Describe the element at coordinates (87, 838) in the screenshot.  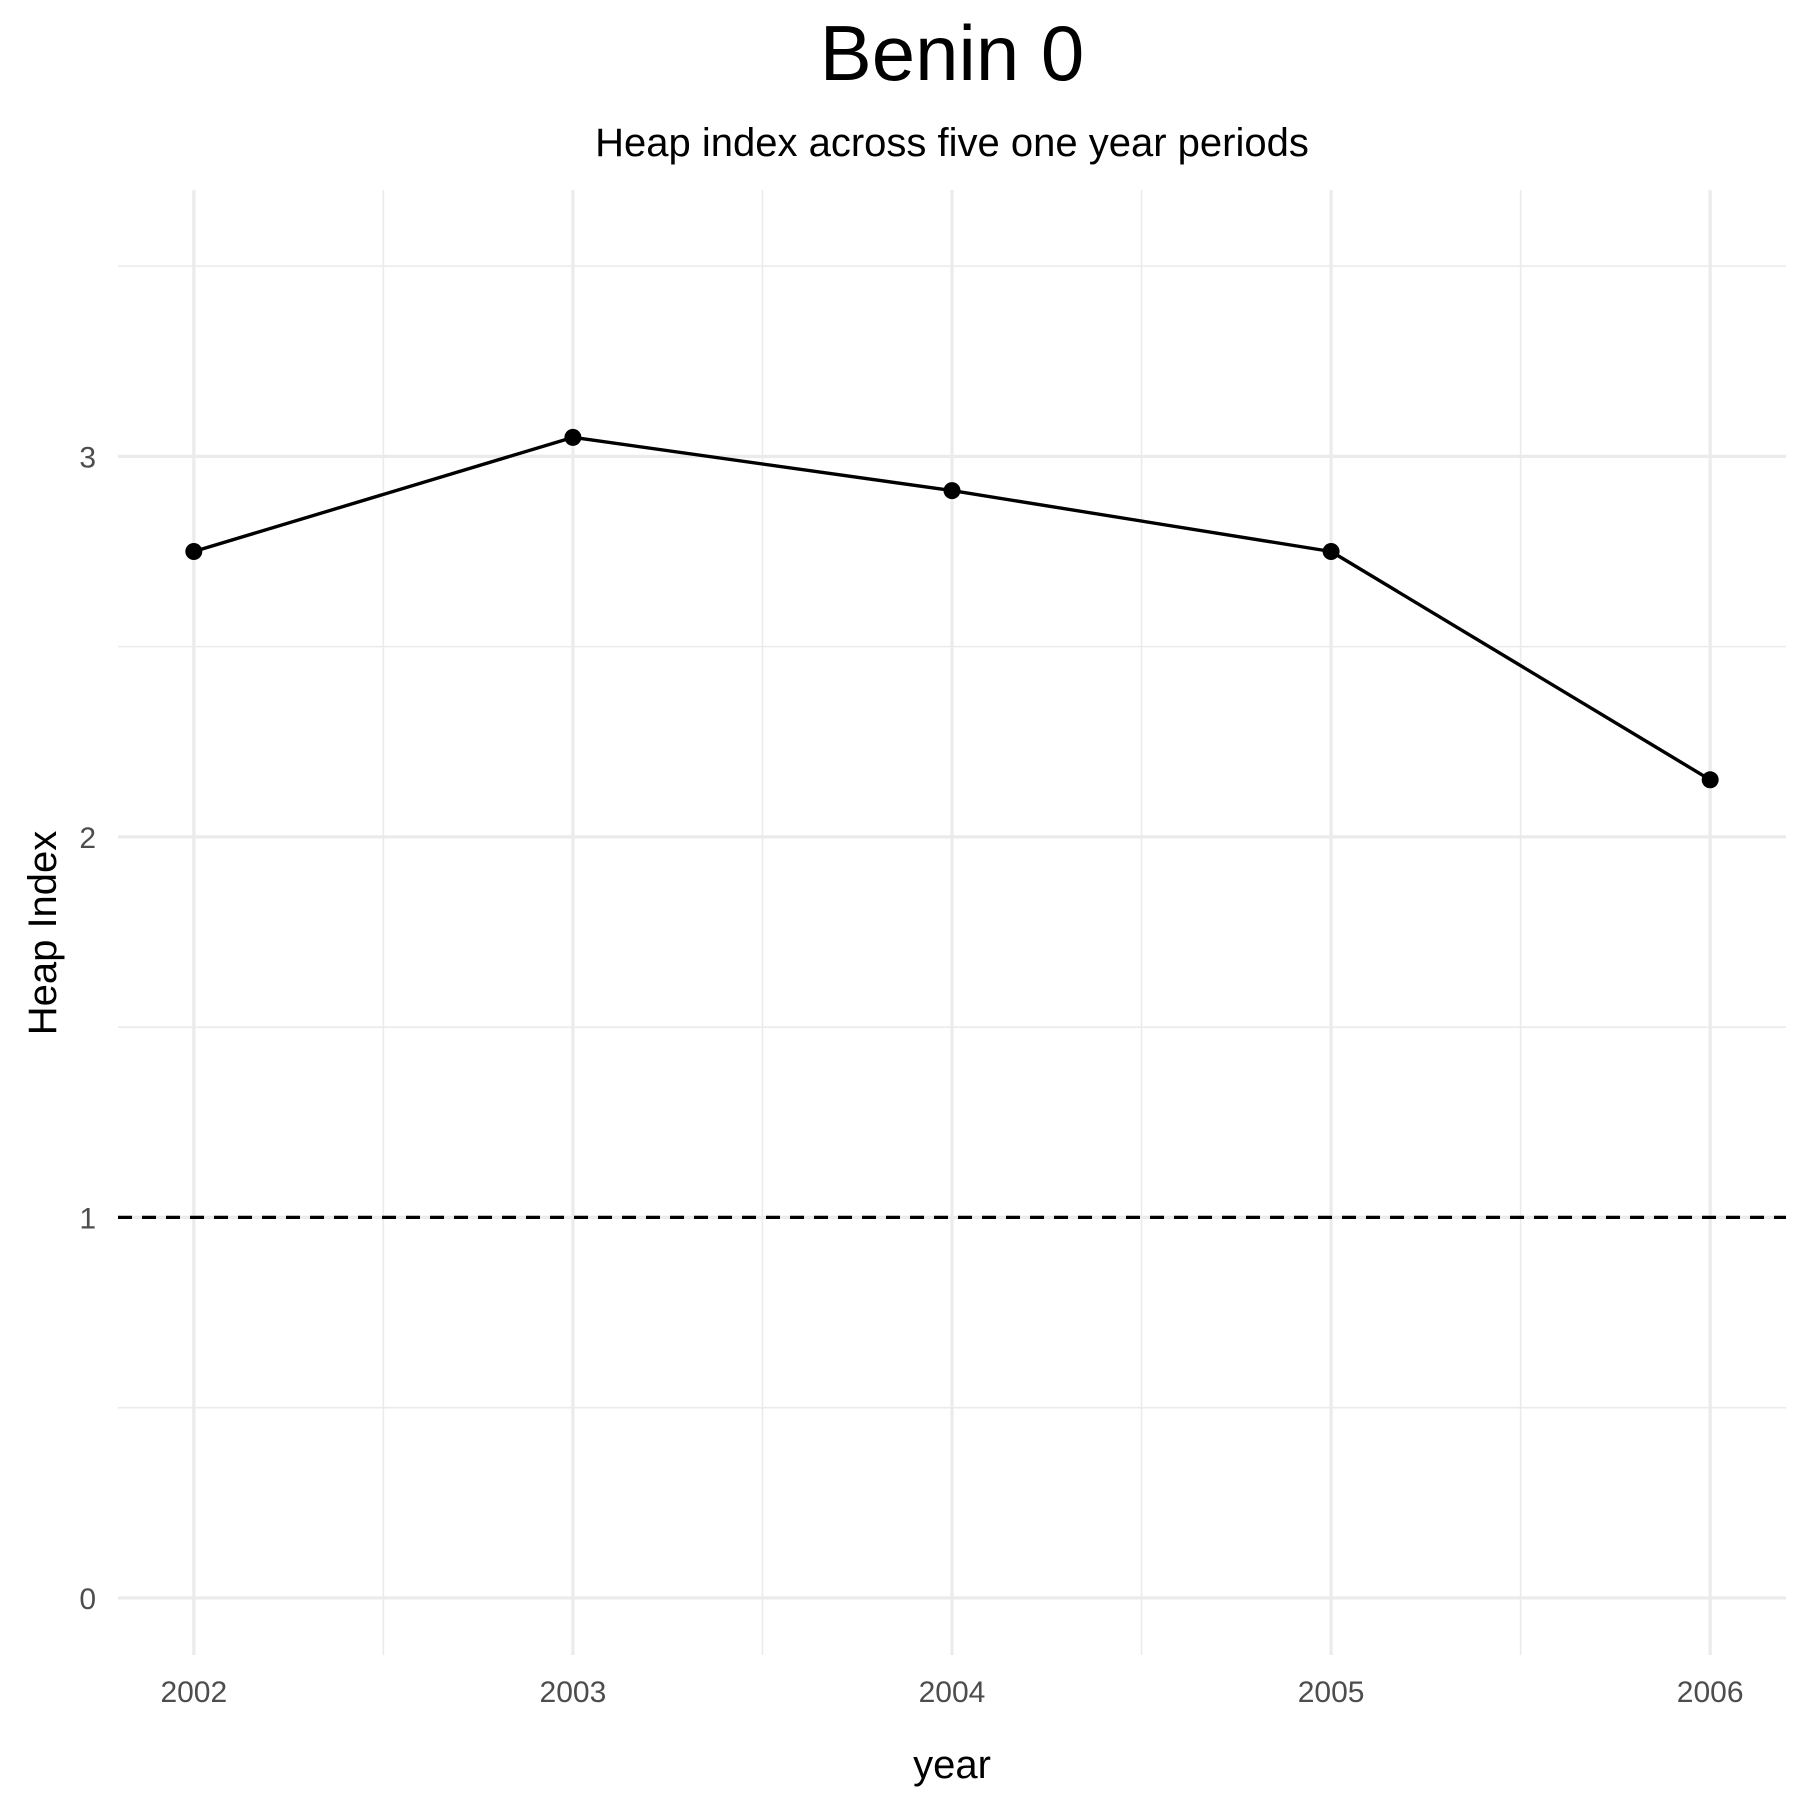
I see `y-tick-label: 2` at that location.